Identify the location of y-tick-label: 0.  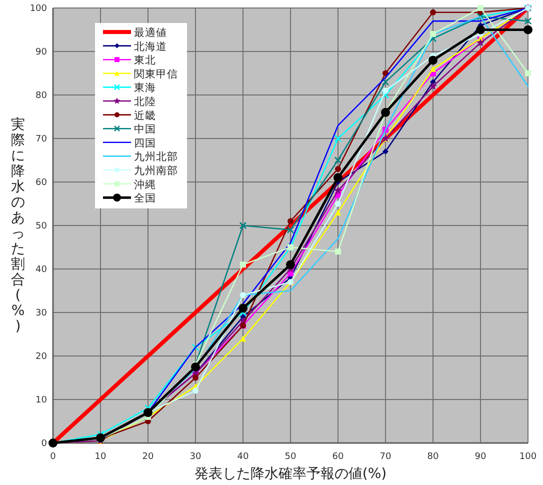
(44, 444).